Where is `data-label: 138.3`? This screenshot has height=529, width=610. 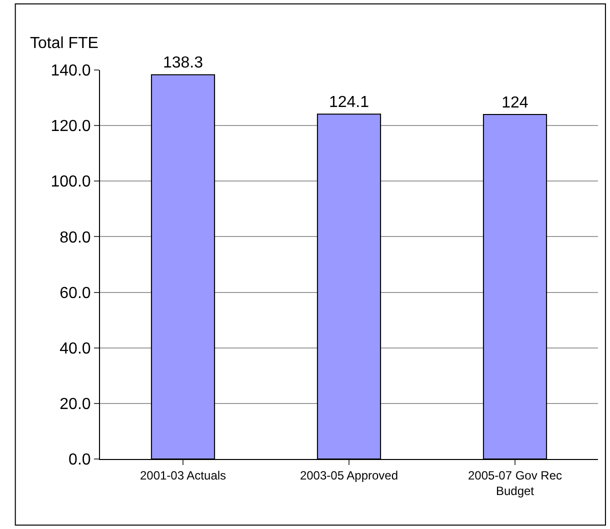 data-label: 138.3 is located at coordinates (183, 63).